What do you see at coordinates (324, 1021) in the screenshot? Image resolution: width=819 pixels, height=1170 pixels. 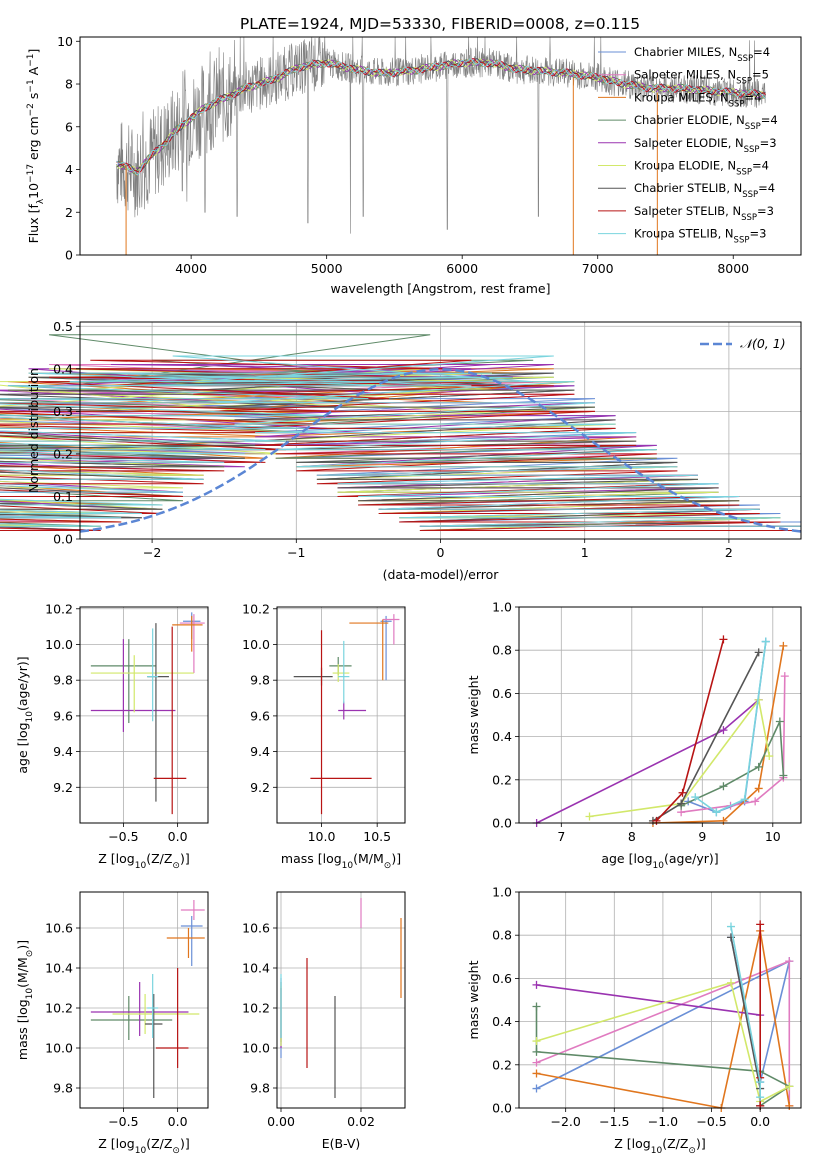 I see `mass-vs-ebv-axes: 0.00 0.02 9.8 10.0 10.2 10.4 10.6 E(B-V)` at bounding box center [324, 1021].